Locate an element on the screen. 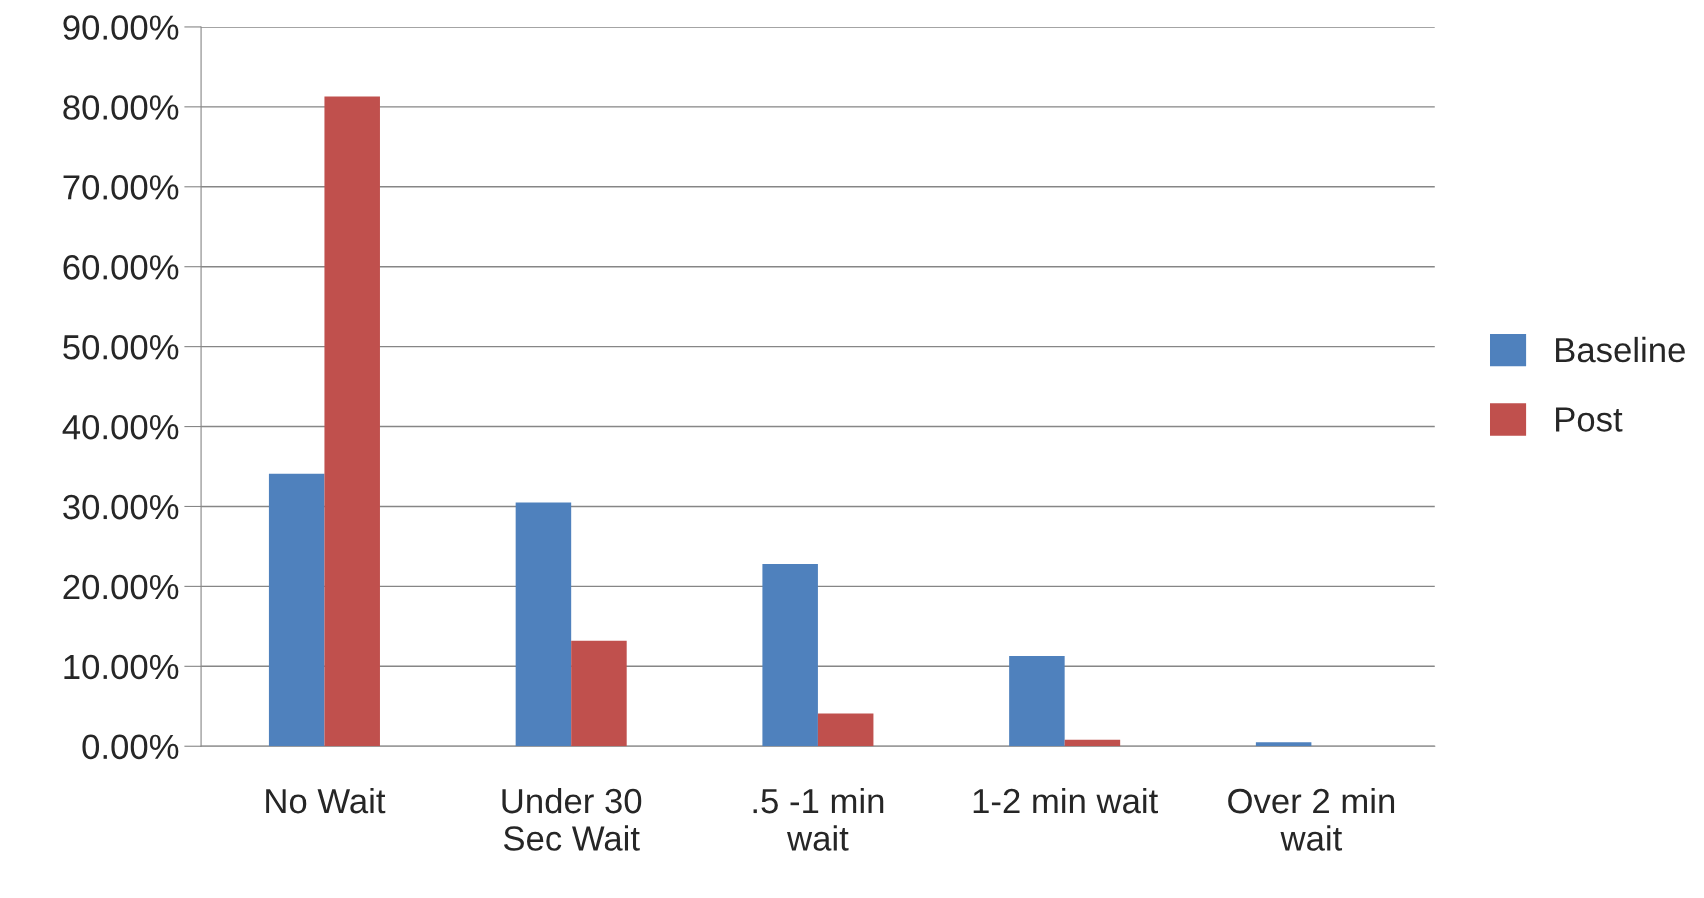 The width and height of the screenshot is (1704, 898). y-tick-label: 80.00% is located at coordinates (121, 107).